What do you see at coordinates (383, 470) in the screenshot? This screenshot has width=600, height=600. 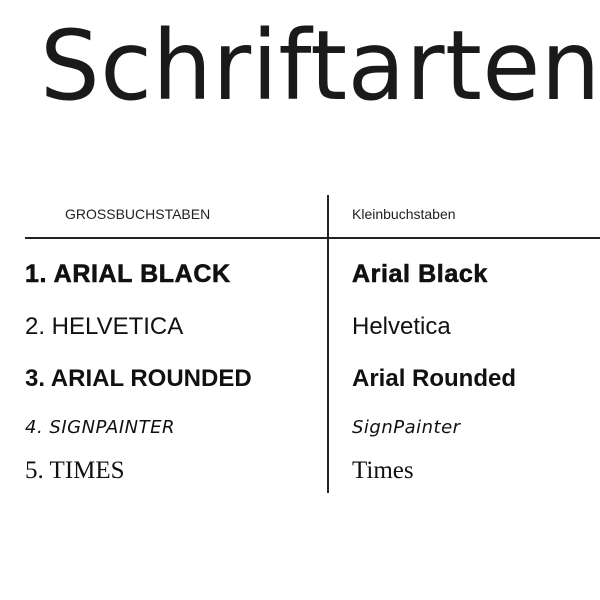 I see `row-5-lower: Times` at bounding box center [383, 470].